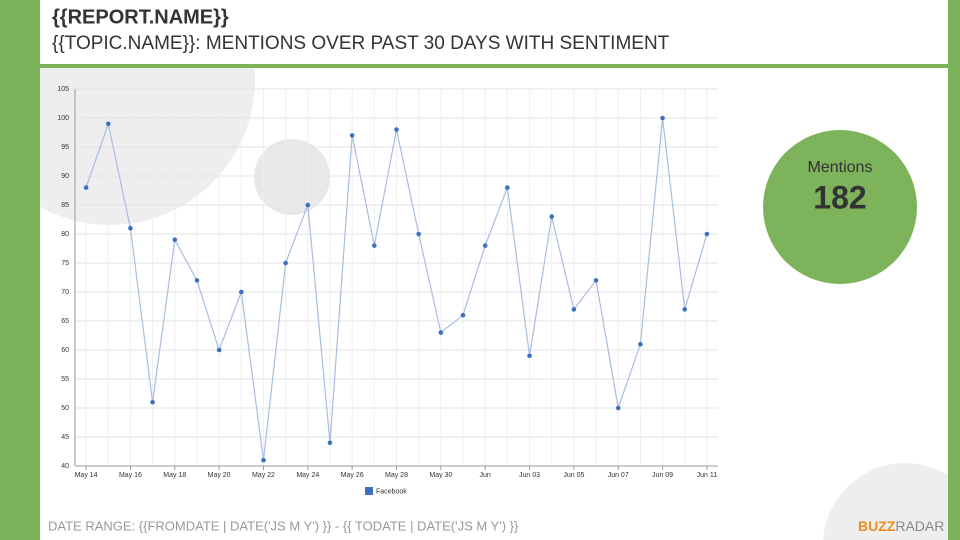 The width and height of the screenshot is (960, 540). What do you see at coordinates (618, 475) in the screenshot?
I see `x-tick-label: Jun 07` at bounding box center [618, 475].